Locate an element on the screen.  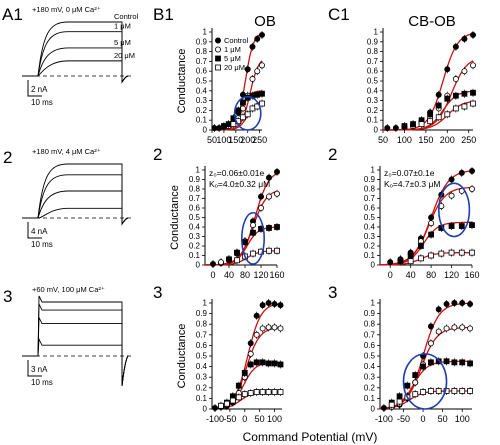
trace-panel-3: +60 mV, 100 μM Ca²⁺ 3 nA 10 ms is located at coordinates (78, 336).